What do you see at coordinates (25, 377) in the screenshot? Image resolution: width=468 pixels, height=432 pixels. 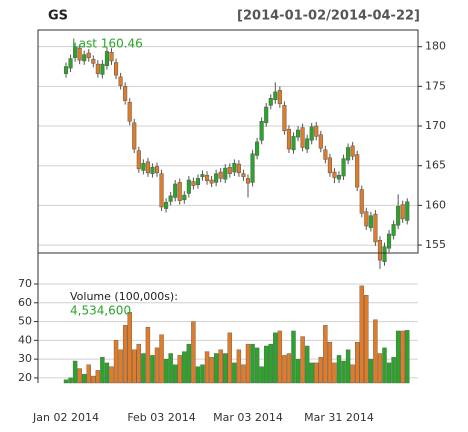 I see `volume-tick-label: 20` at bounding box center [25, 377].